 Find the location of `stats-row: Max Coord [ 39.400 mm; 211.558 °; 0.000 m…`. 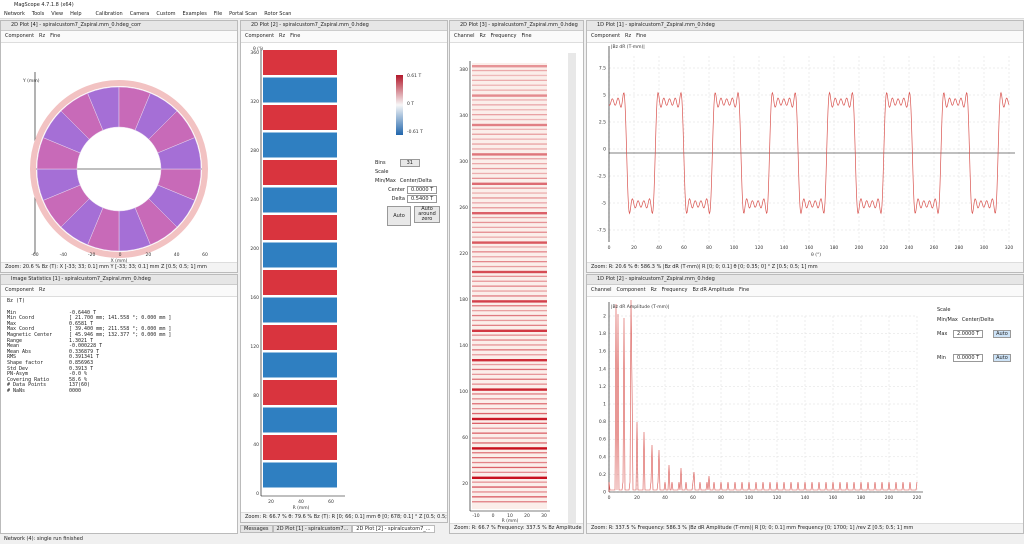

stats-row: Max Coord [ 39.400 mm; 211.558 °; 0.000 m… is located at coordinates (89, 330).